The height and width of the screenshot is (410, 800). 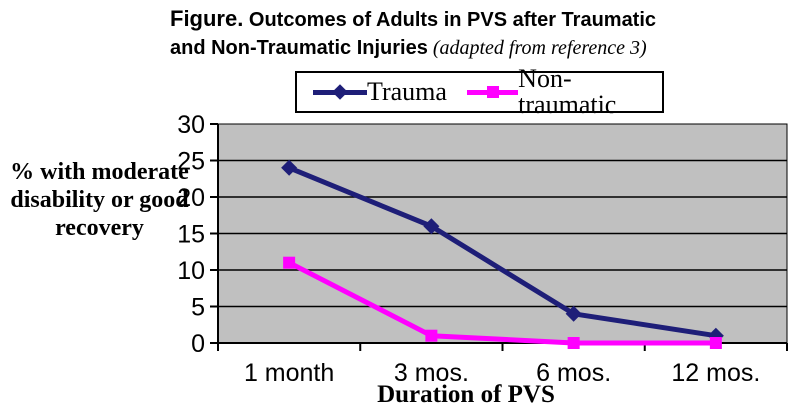 What do you see at coordinates (191, 271) in the screenshot?
I see `y-tick-label: 10` at bounding box center [191, 271].